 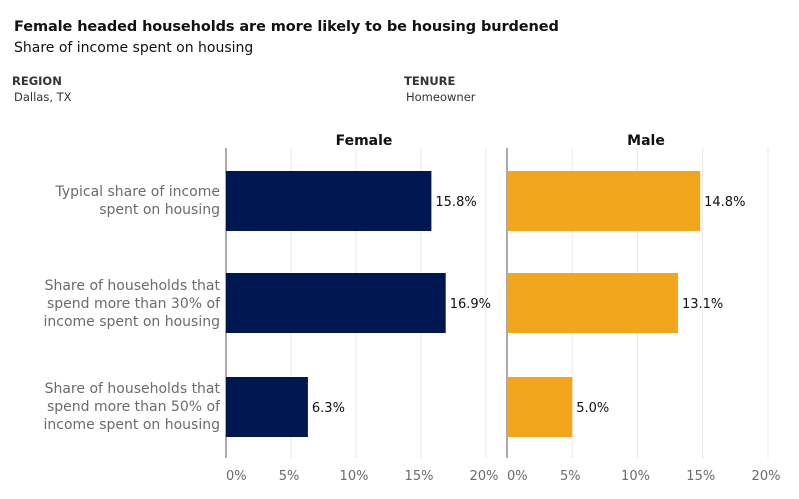 I want to click on region-filter-value: Dallas, TX, so click(x=43, y=97).